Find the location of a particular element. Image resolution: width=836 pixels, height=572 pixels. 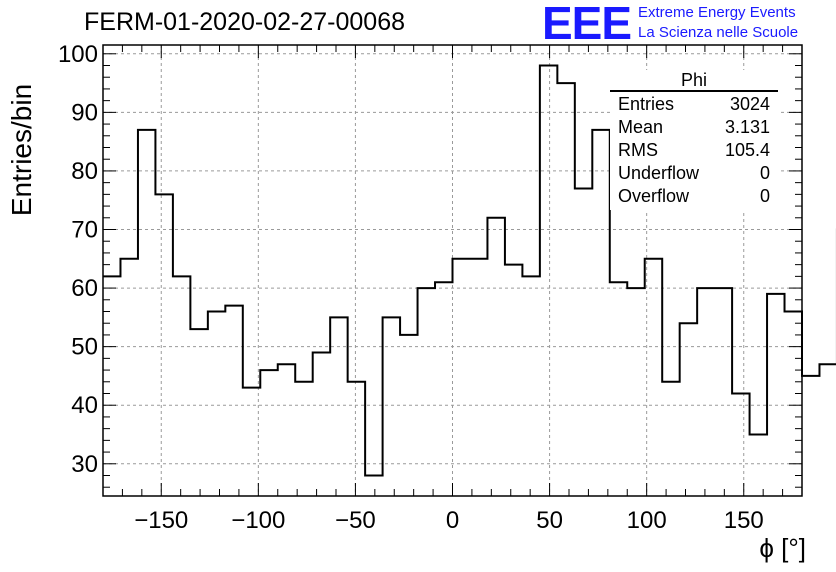

stats-label: Entries is located at coordinates (646, 104).